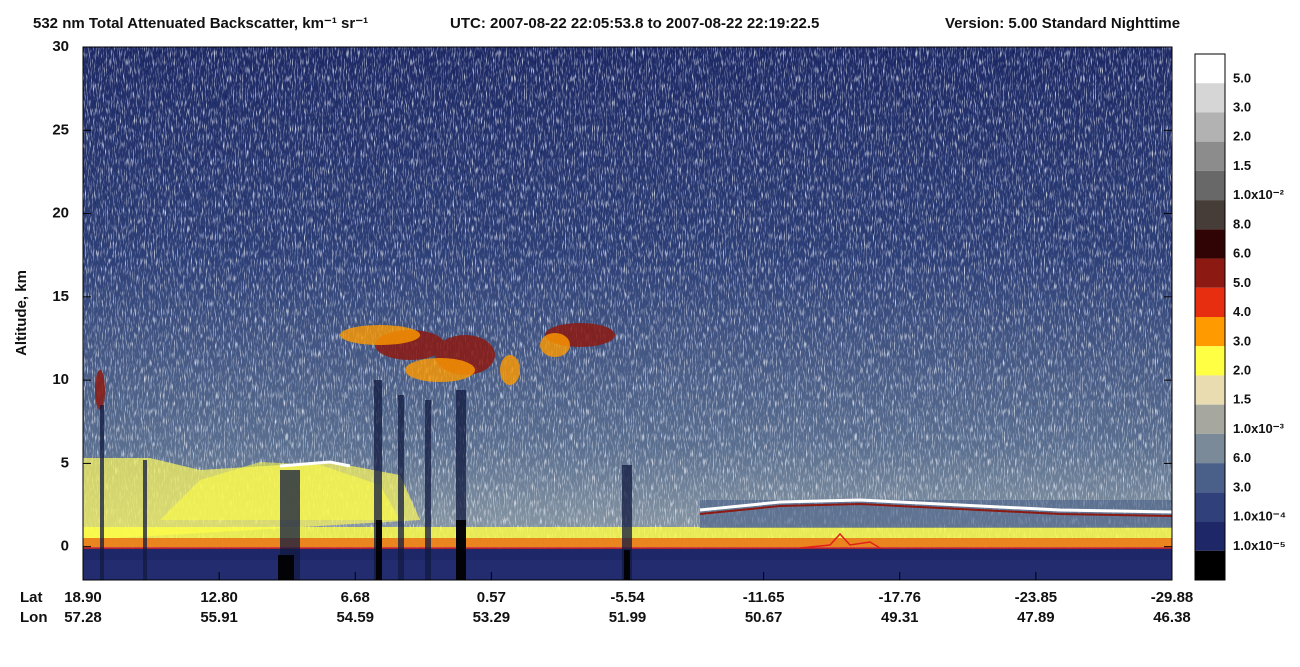  I want to click on lon-label: 51.99, so click(628, 617).